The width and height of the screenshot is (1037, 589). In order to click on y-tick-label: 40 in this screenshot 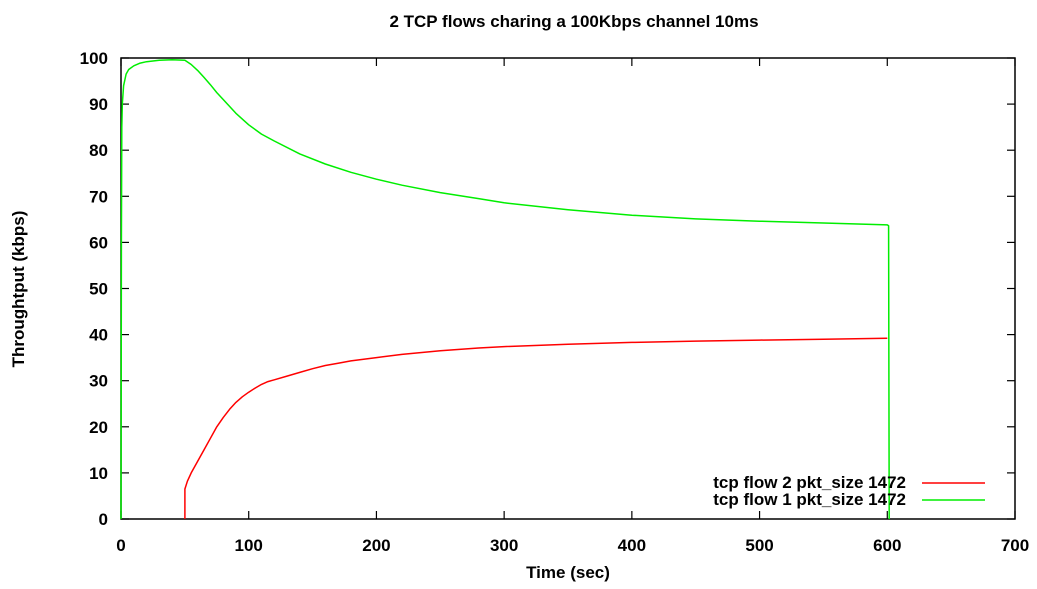, I will do `click(98, 335)`.